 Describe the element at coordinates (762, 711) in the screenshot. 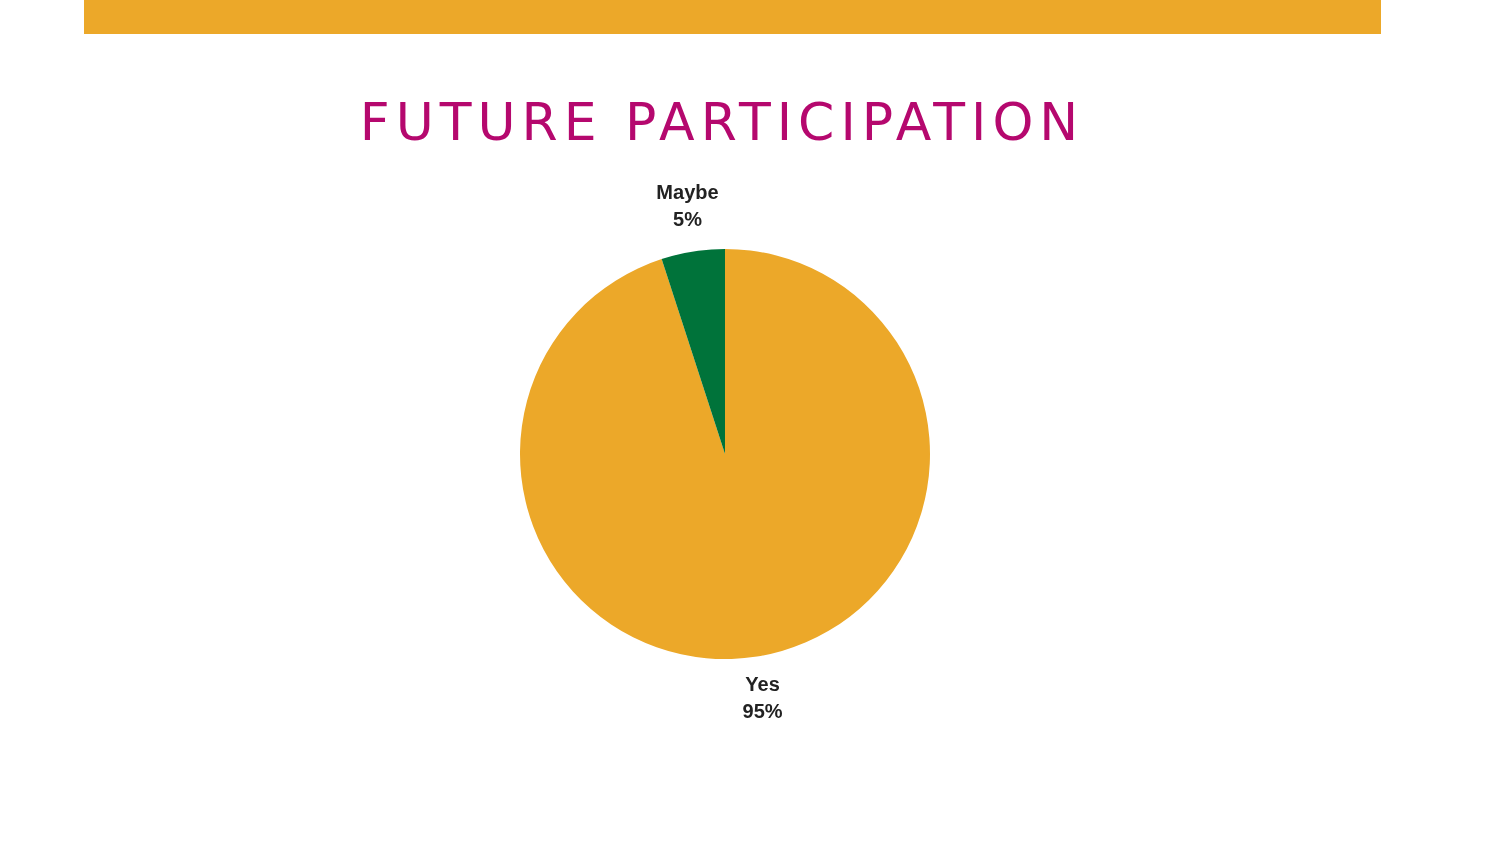

I see `data-label: 95%` at that location.